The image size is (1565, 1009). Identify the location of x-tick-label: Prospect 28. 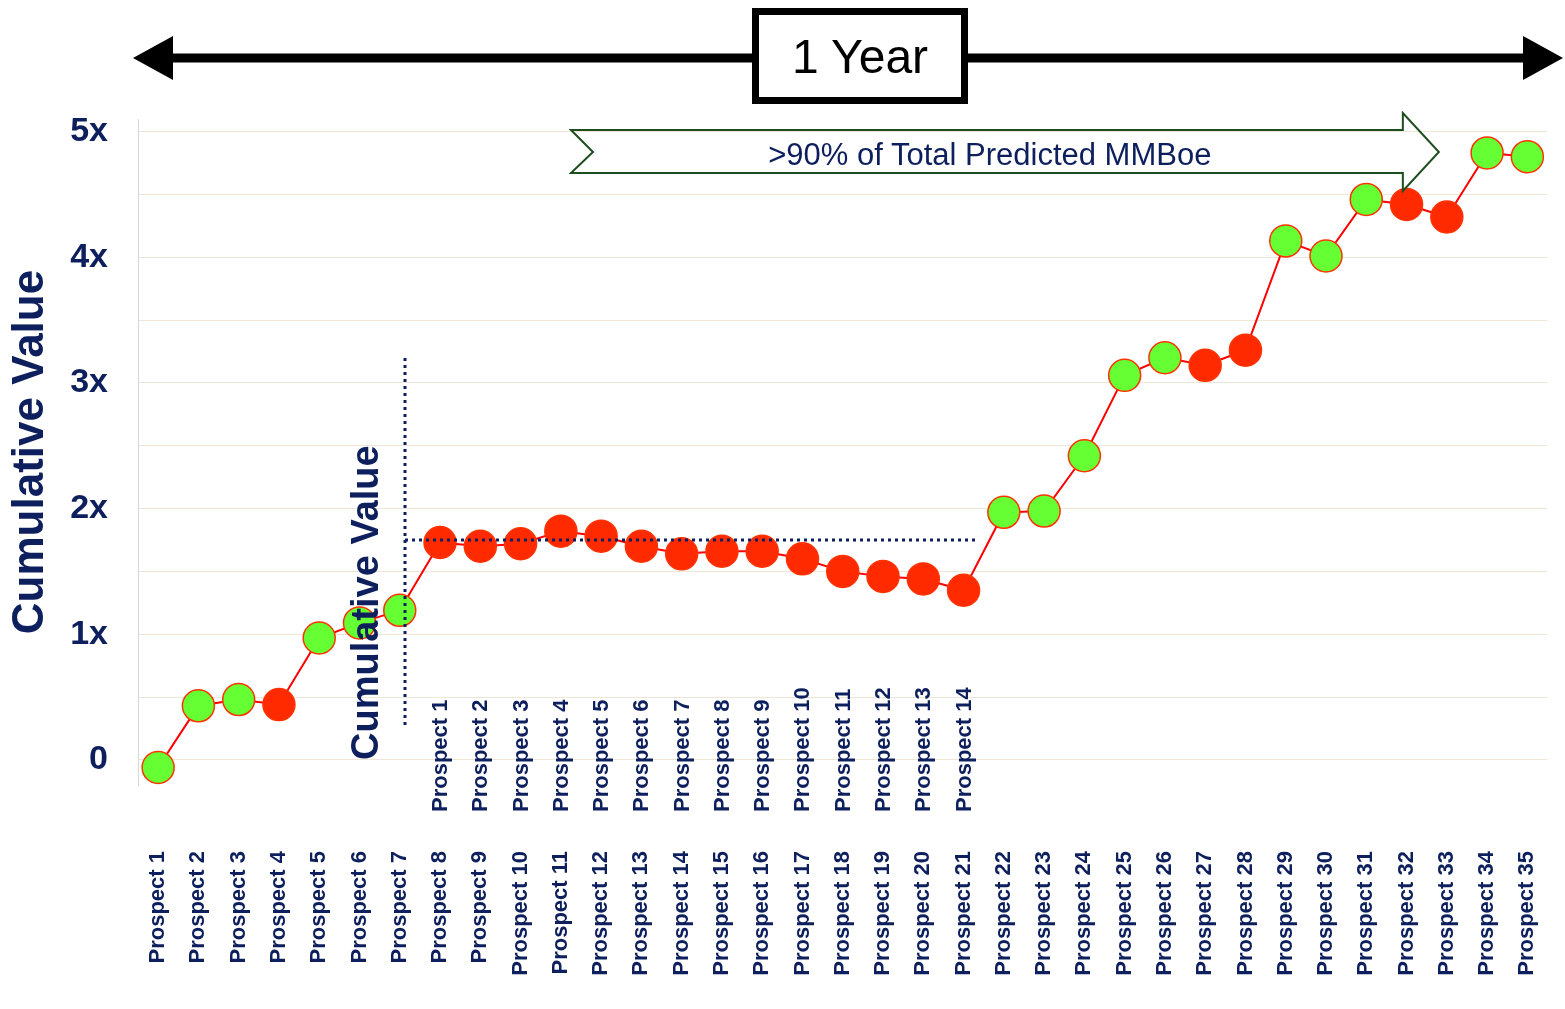
(1244, 913).